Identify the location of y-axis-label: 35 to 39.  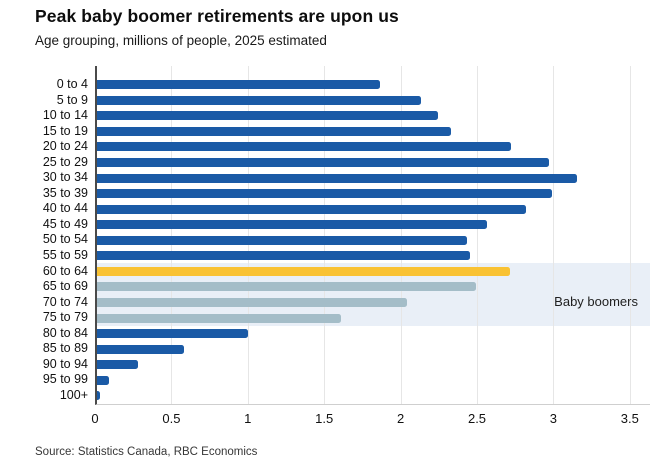
(65, 192).